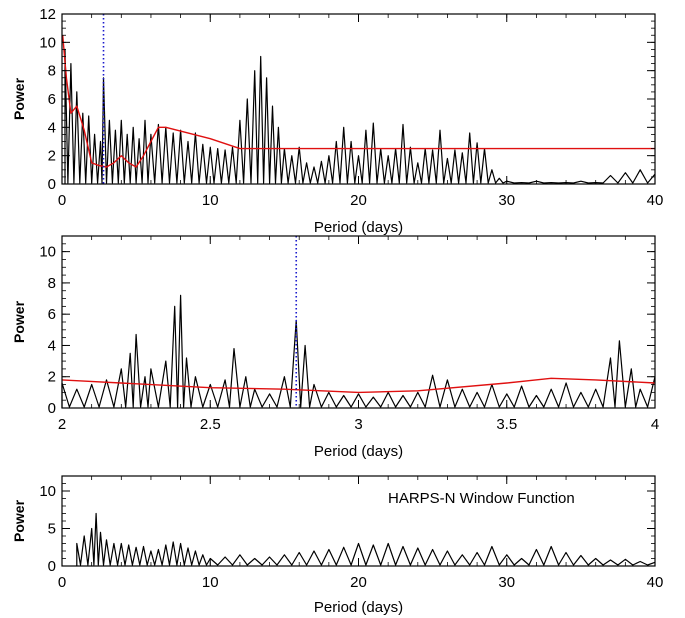 The image size is (685, 618). I want to click on bottom-y-axis-title: Power, so click(19, 520).